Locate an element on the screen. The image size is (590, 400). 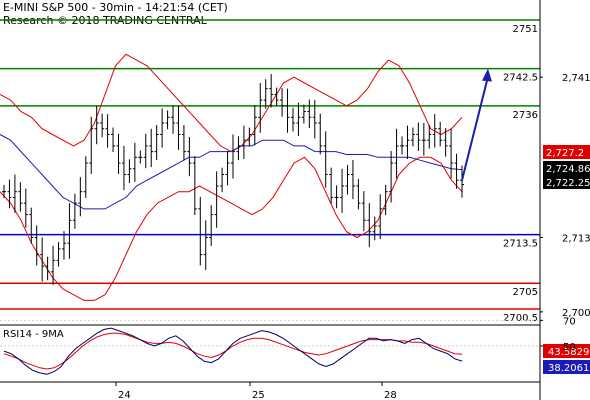
level-label: 2705 is located at coordinates (525, 292).